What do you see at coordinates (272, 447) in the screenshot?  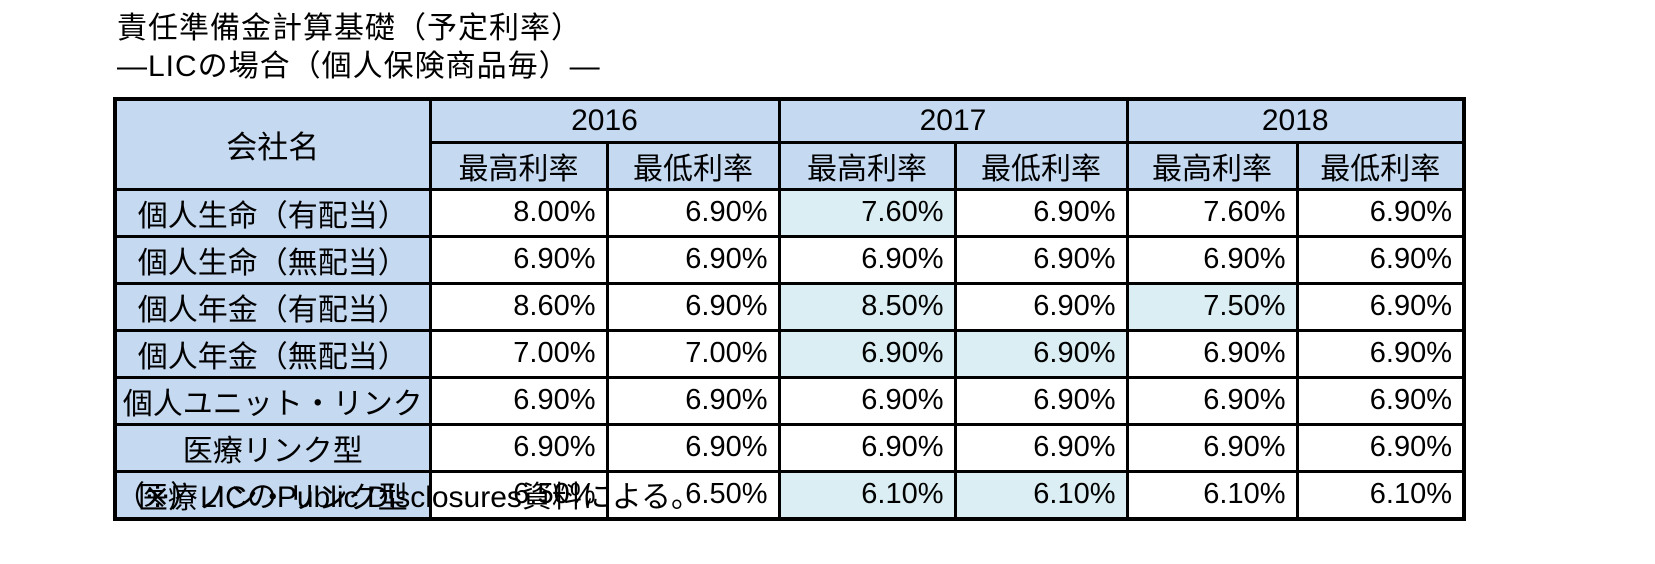 I see `product-row-label: 医療リンク型` at bounding box center [272, 447].